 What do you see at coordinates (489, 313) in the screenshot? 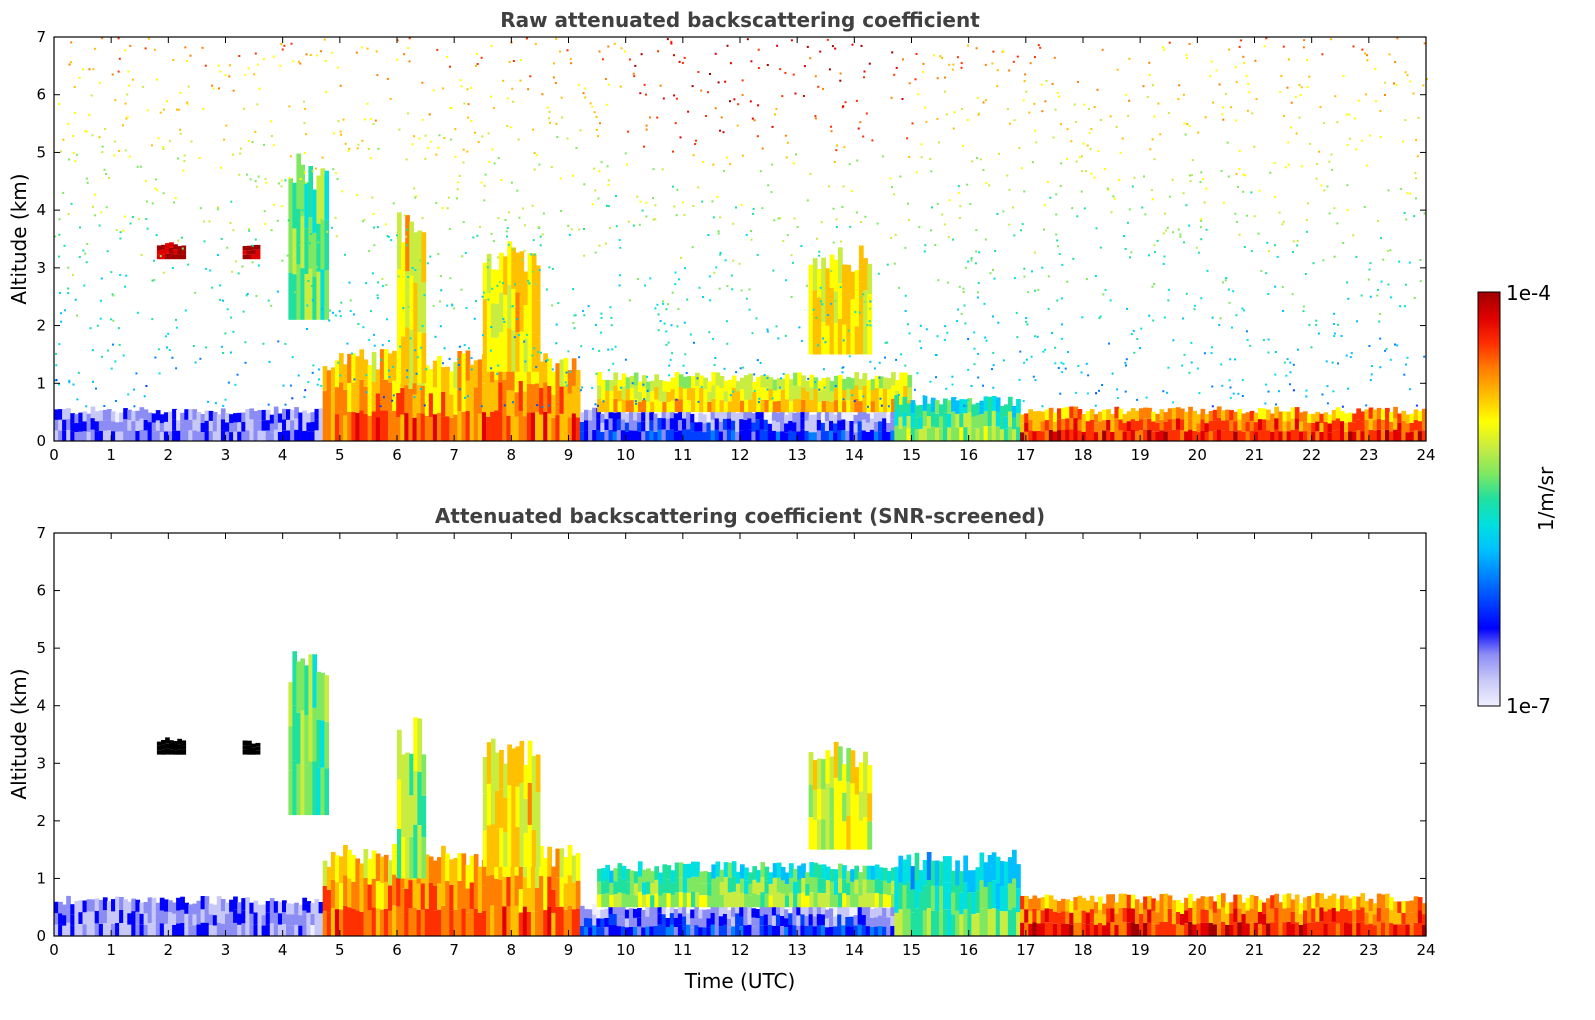
I see `virga-3-cell` at bounding box center [489, 313].